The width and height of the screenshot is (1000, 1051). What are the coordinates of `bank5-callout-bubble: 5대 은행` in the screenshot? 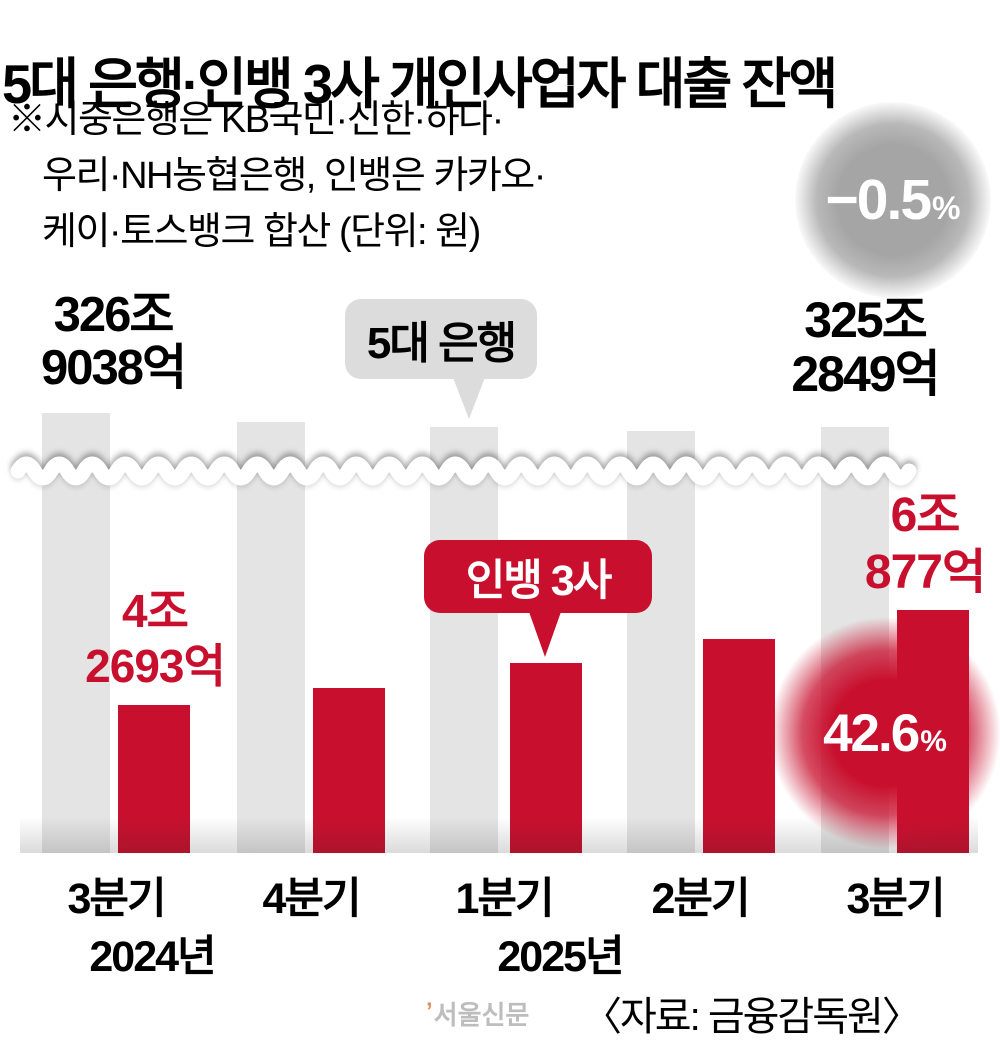 It's located at (441, 339).